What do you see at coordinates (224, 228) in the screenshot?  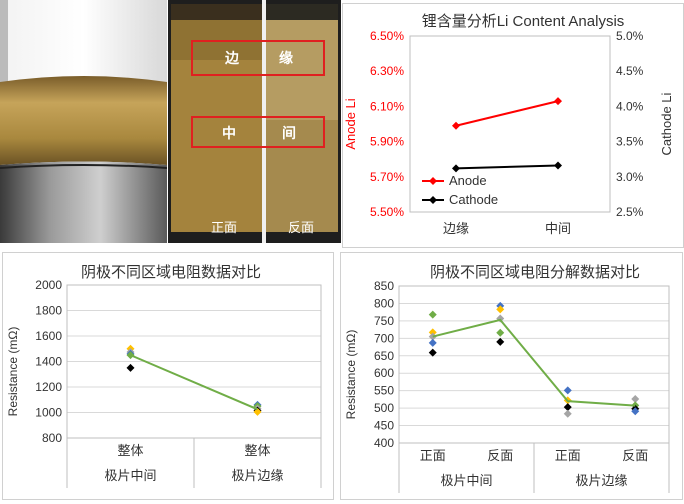 I see `front-side-label: 正面` at bounding box center [224, 228].